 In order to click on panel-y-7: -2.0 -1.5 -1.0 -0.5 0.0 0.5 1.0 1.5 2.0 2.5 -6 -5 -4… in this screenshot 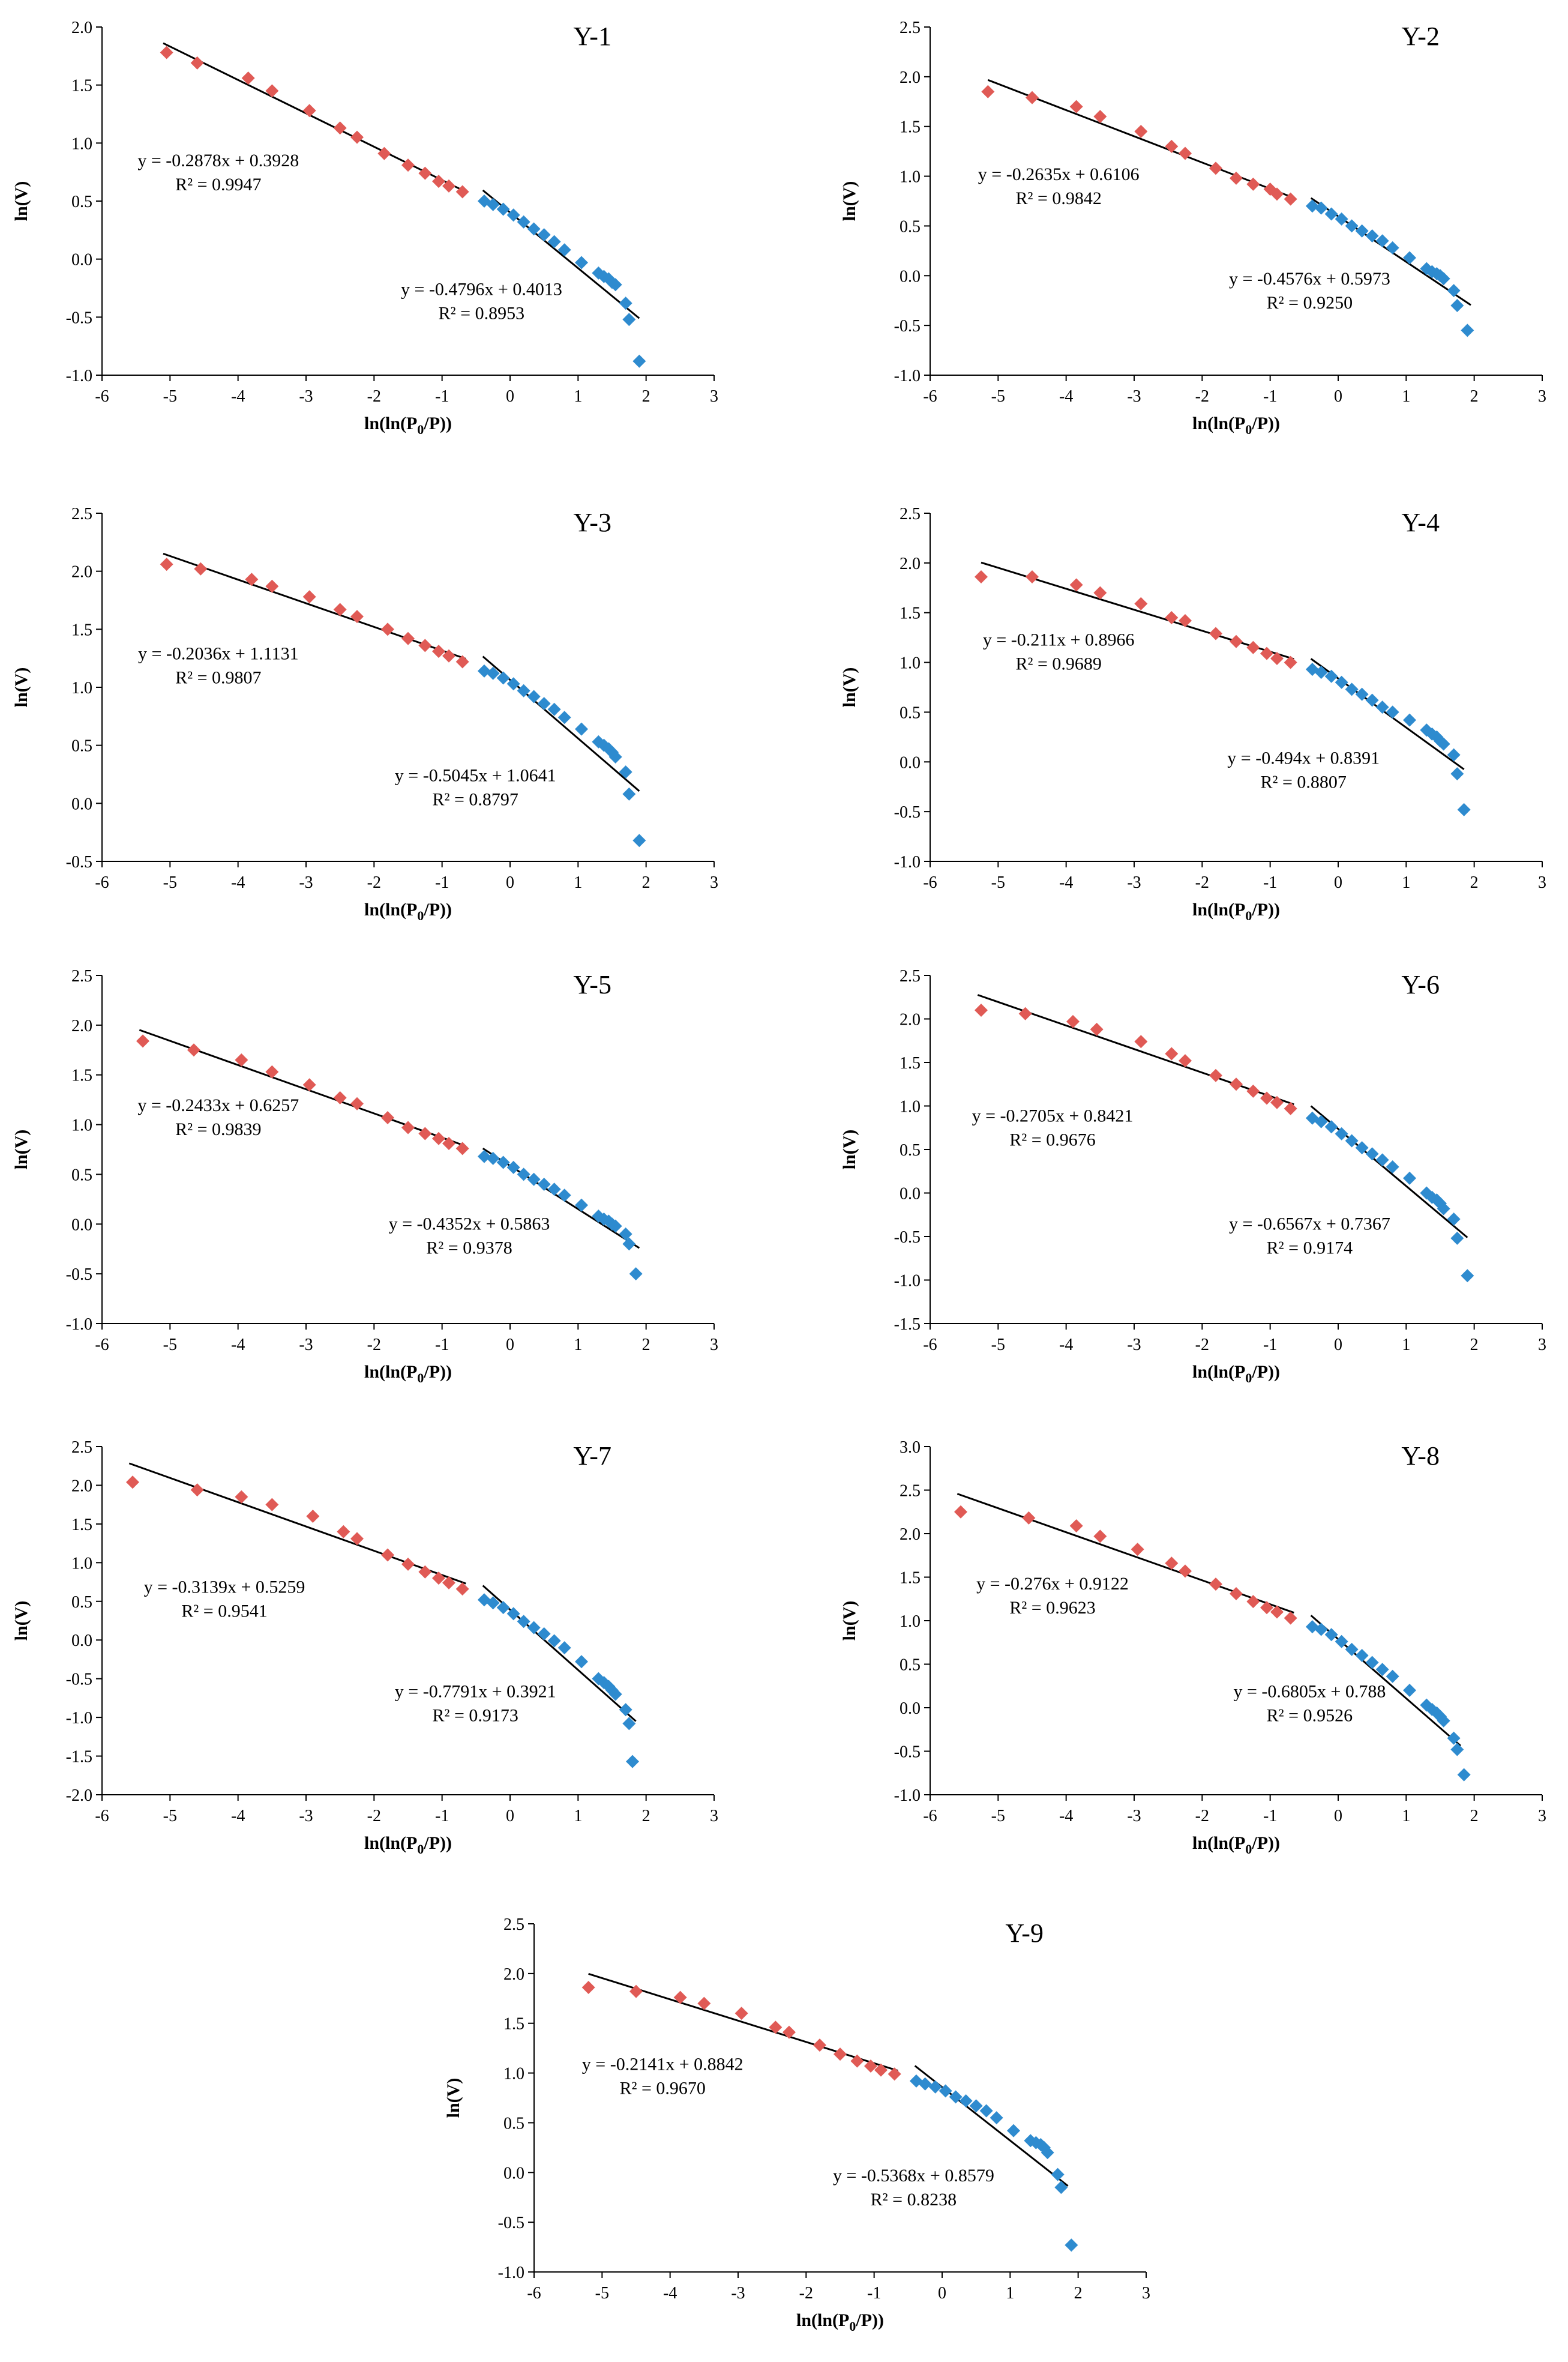, I will do `click(364, 1647)`.